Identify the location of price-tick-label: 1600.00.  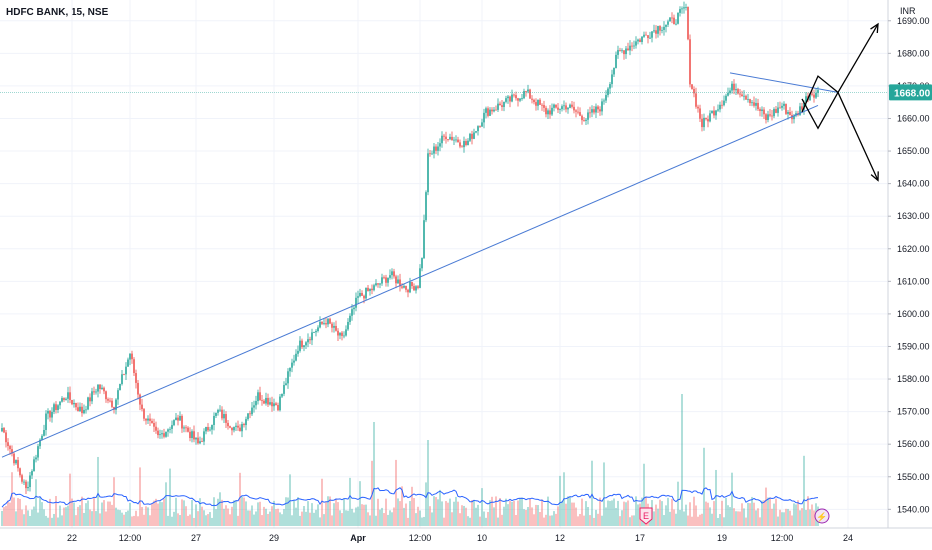
(913, 314).